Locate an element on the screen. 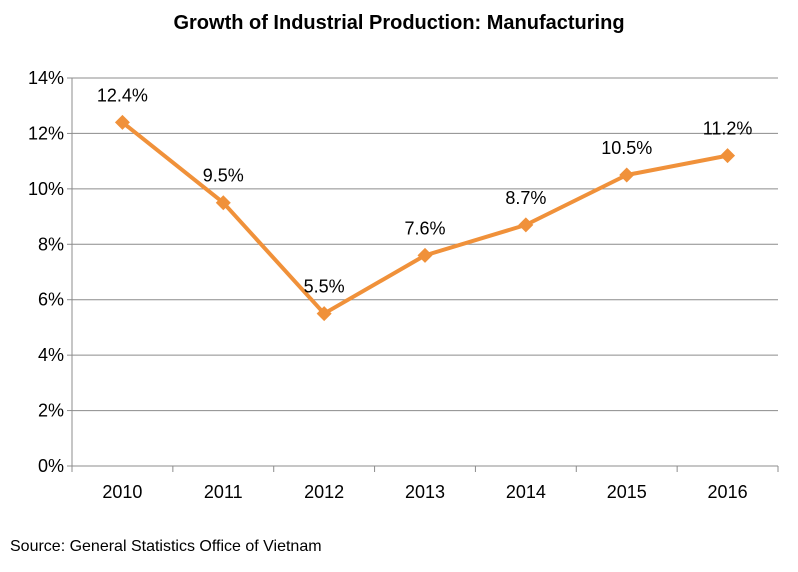 Image resolution: width=798 pixels, height=572 pixels. data-label: 7.6% is located at coordinates (424, 228).